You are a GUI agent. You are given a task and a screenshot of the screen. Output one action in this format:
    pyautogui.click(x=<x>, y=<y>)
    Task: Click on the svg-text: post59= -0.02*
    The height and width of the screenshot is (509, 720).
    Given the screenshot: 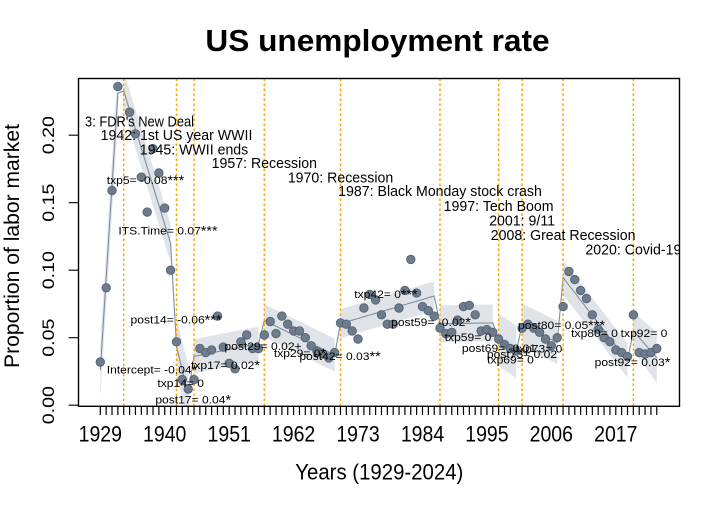 What is the action you would take?
    pyautogui.click(x=431, y=322)
    